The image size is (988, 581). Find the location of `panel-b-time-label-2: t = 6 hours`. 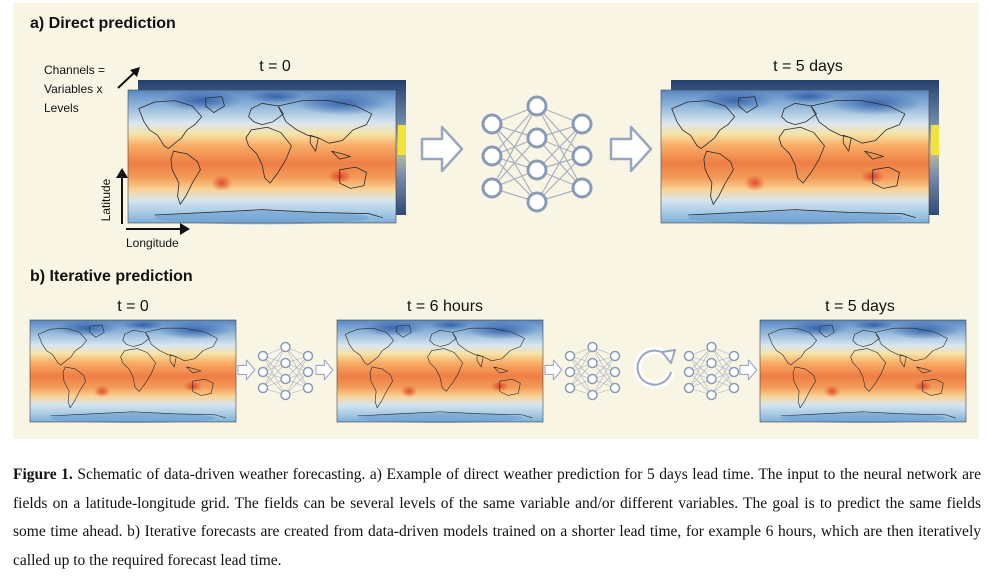

panel-b-time-label-2: t = 6 hours is located at coordinates (445, 306).